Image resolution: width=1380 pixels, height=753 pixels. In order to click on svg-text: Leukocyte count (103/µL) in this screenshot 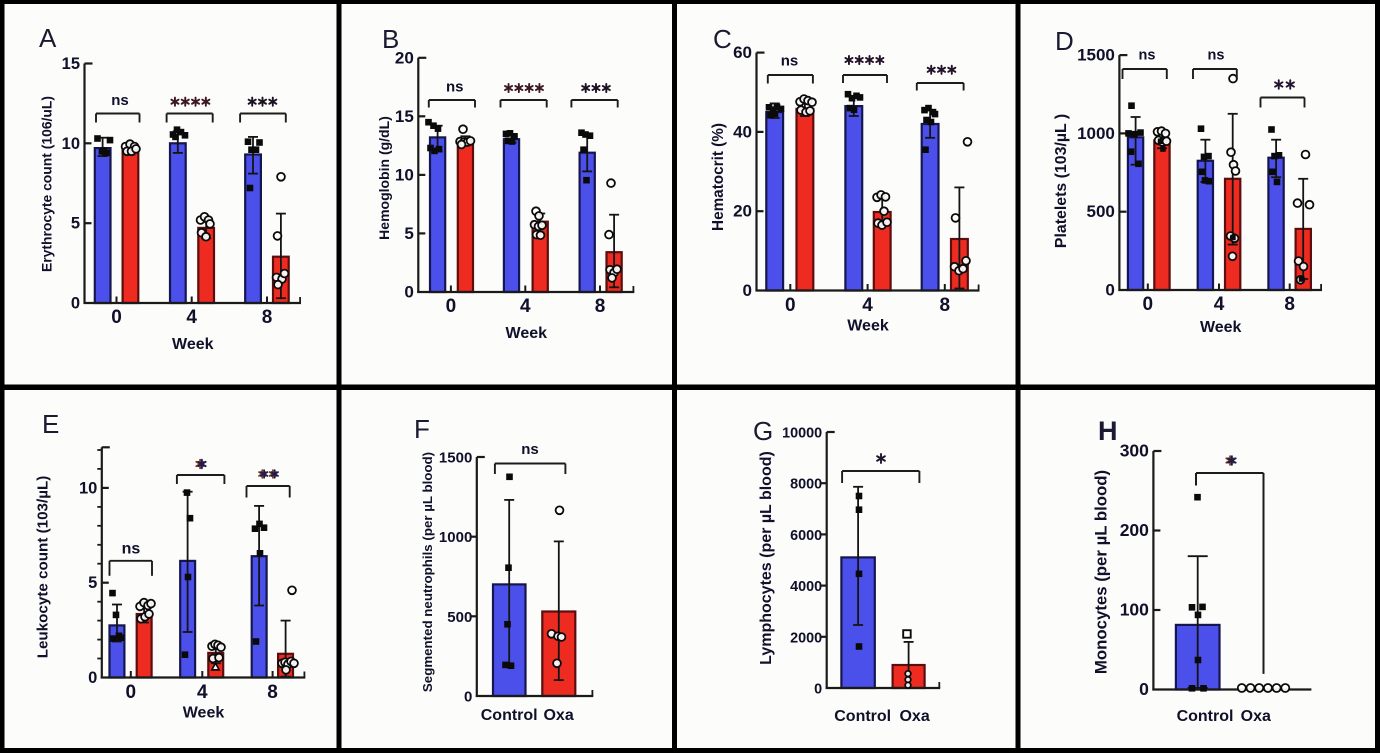, I will do `click(43, 567)`.